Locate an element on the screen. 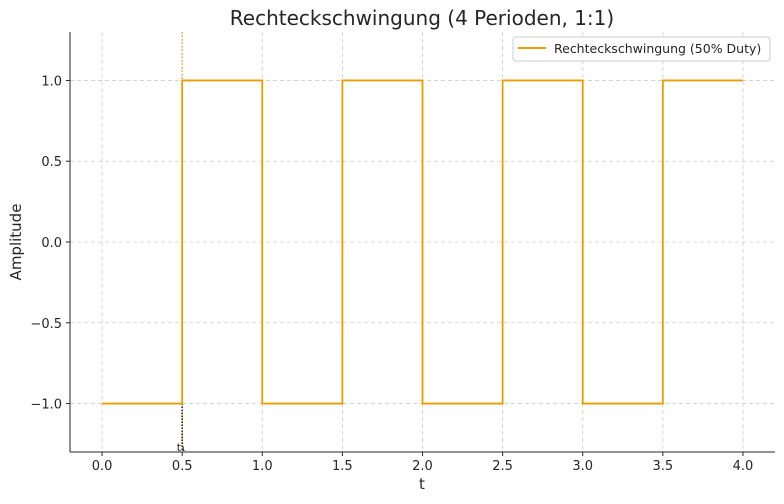  x-tick-label: 0.5 is located at coordinates (182, 466).